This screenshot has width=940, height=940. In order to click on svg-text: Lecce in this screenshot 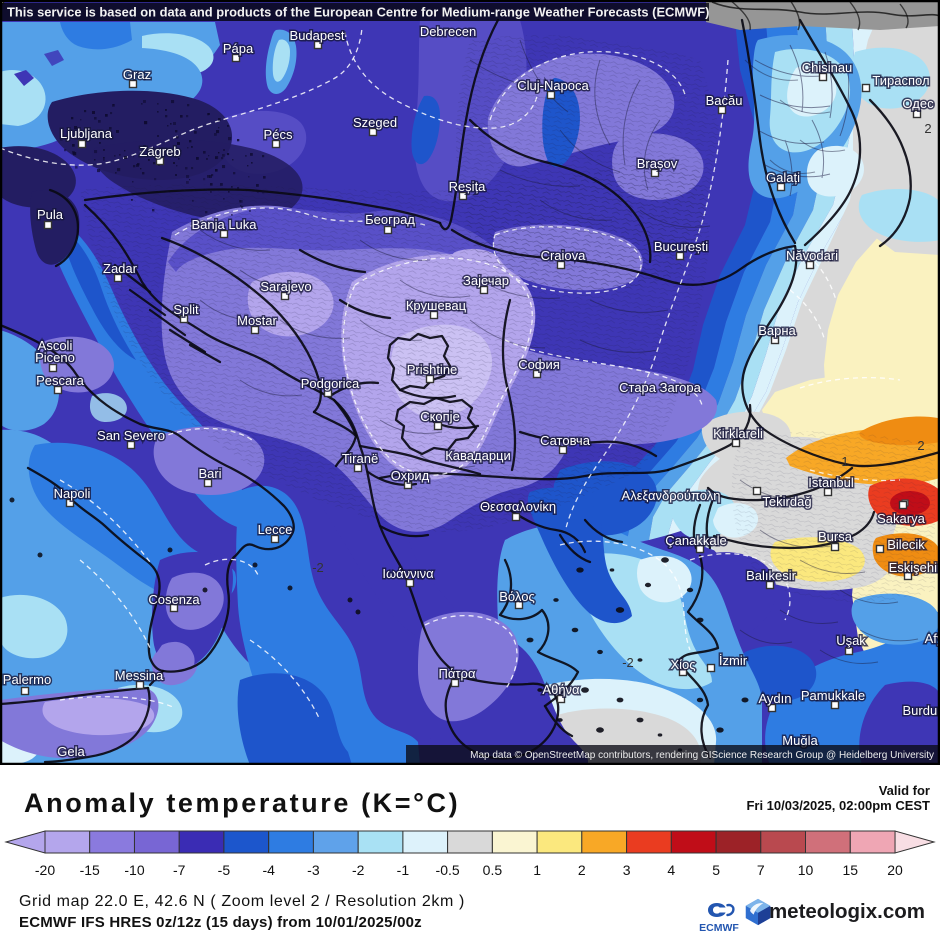, I will do `click(275, 529)`.